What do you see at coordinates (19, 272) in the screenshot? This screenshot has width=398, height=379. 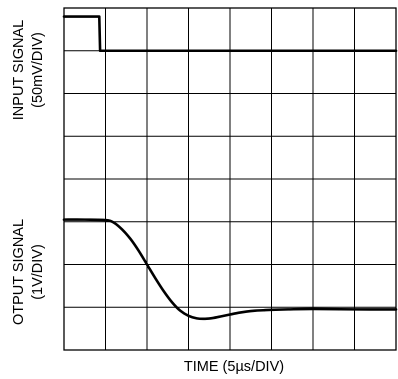 I see `output-axis-label-line1: OTPUT SIGNAL` at bounding box center [19, 272].